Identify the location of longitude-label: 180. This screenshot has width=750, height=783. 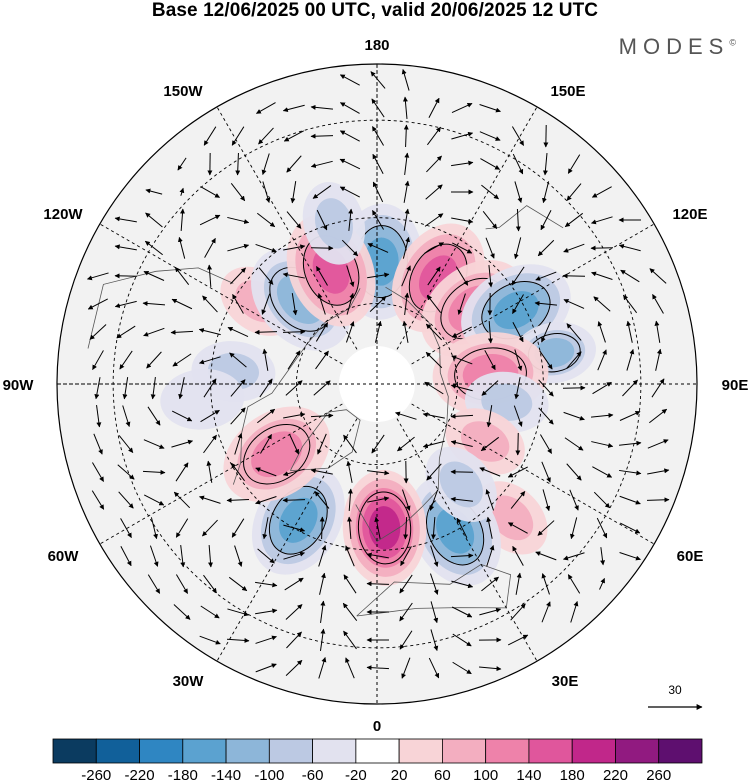
(376, 45).